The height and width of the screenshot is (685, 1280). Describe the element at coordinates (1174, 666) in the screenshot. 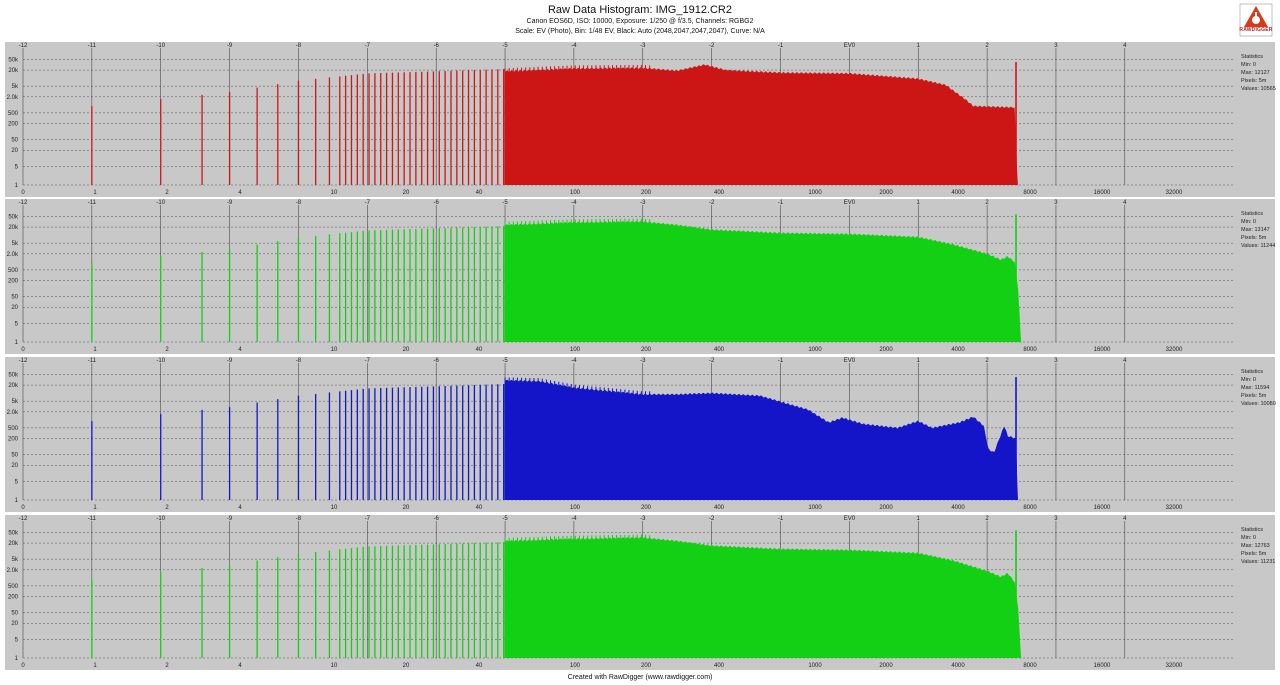

I see `raw-tick-label: 32000` at that location.